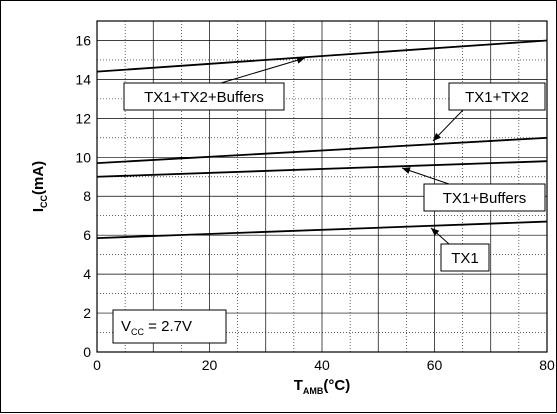  What do you see at coordinates (83, 40) in the screenshot?
I see `y-tick-label: 16` at bounding box center [83, 40].